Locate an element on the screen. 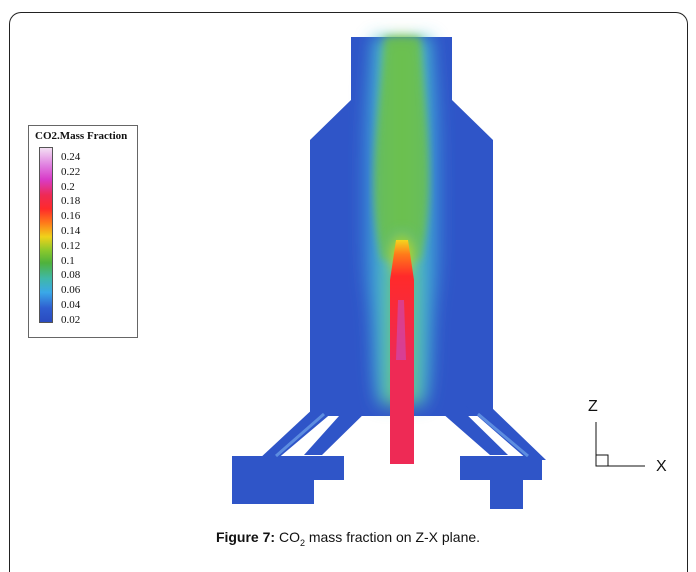 Image resolution: width=696 pixels, height=572 pixels. legend-tick: 0.06 is located at coordinates (71, 290).